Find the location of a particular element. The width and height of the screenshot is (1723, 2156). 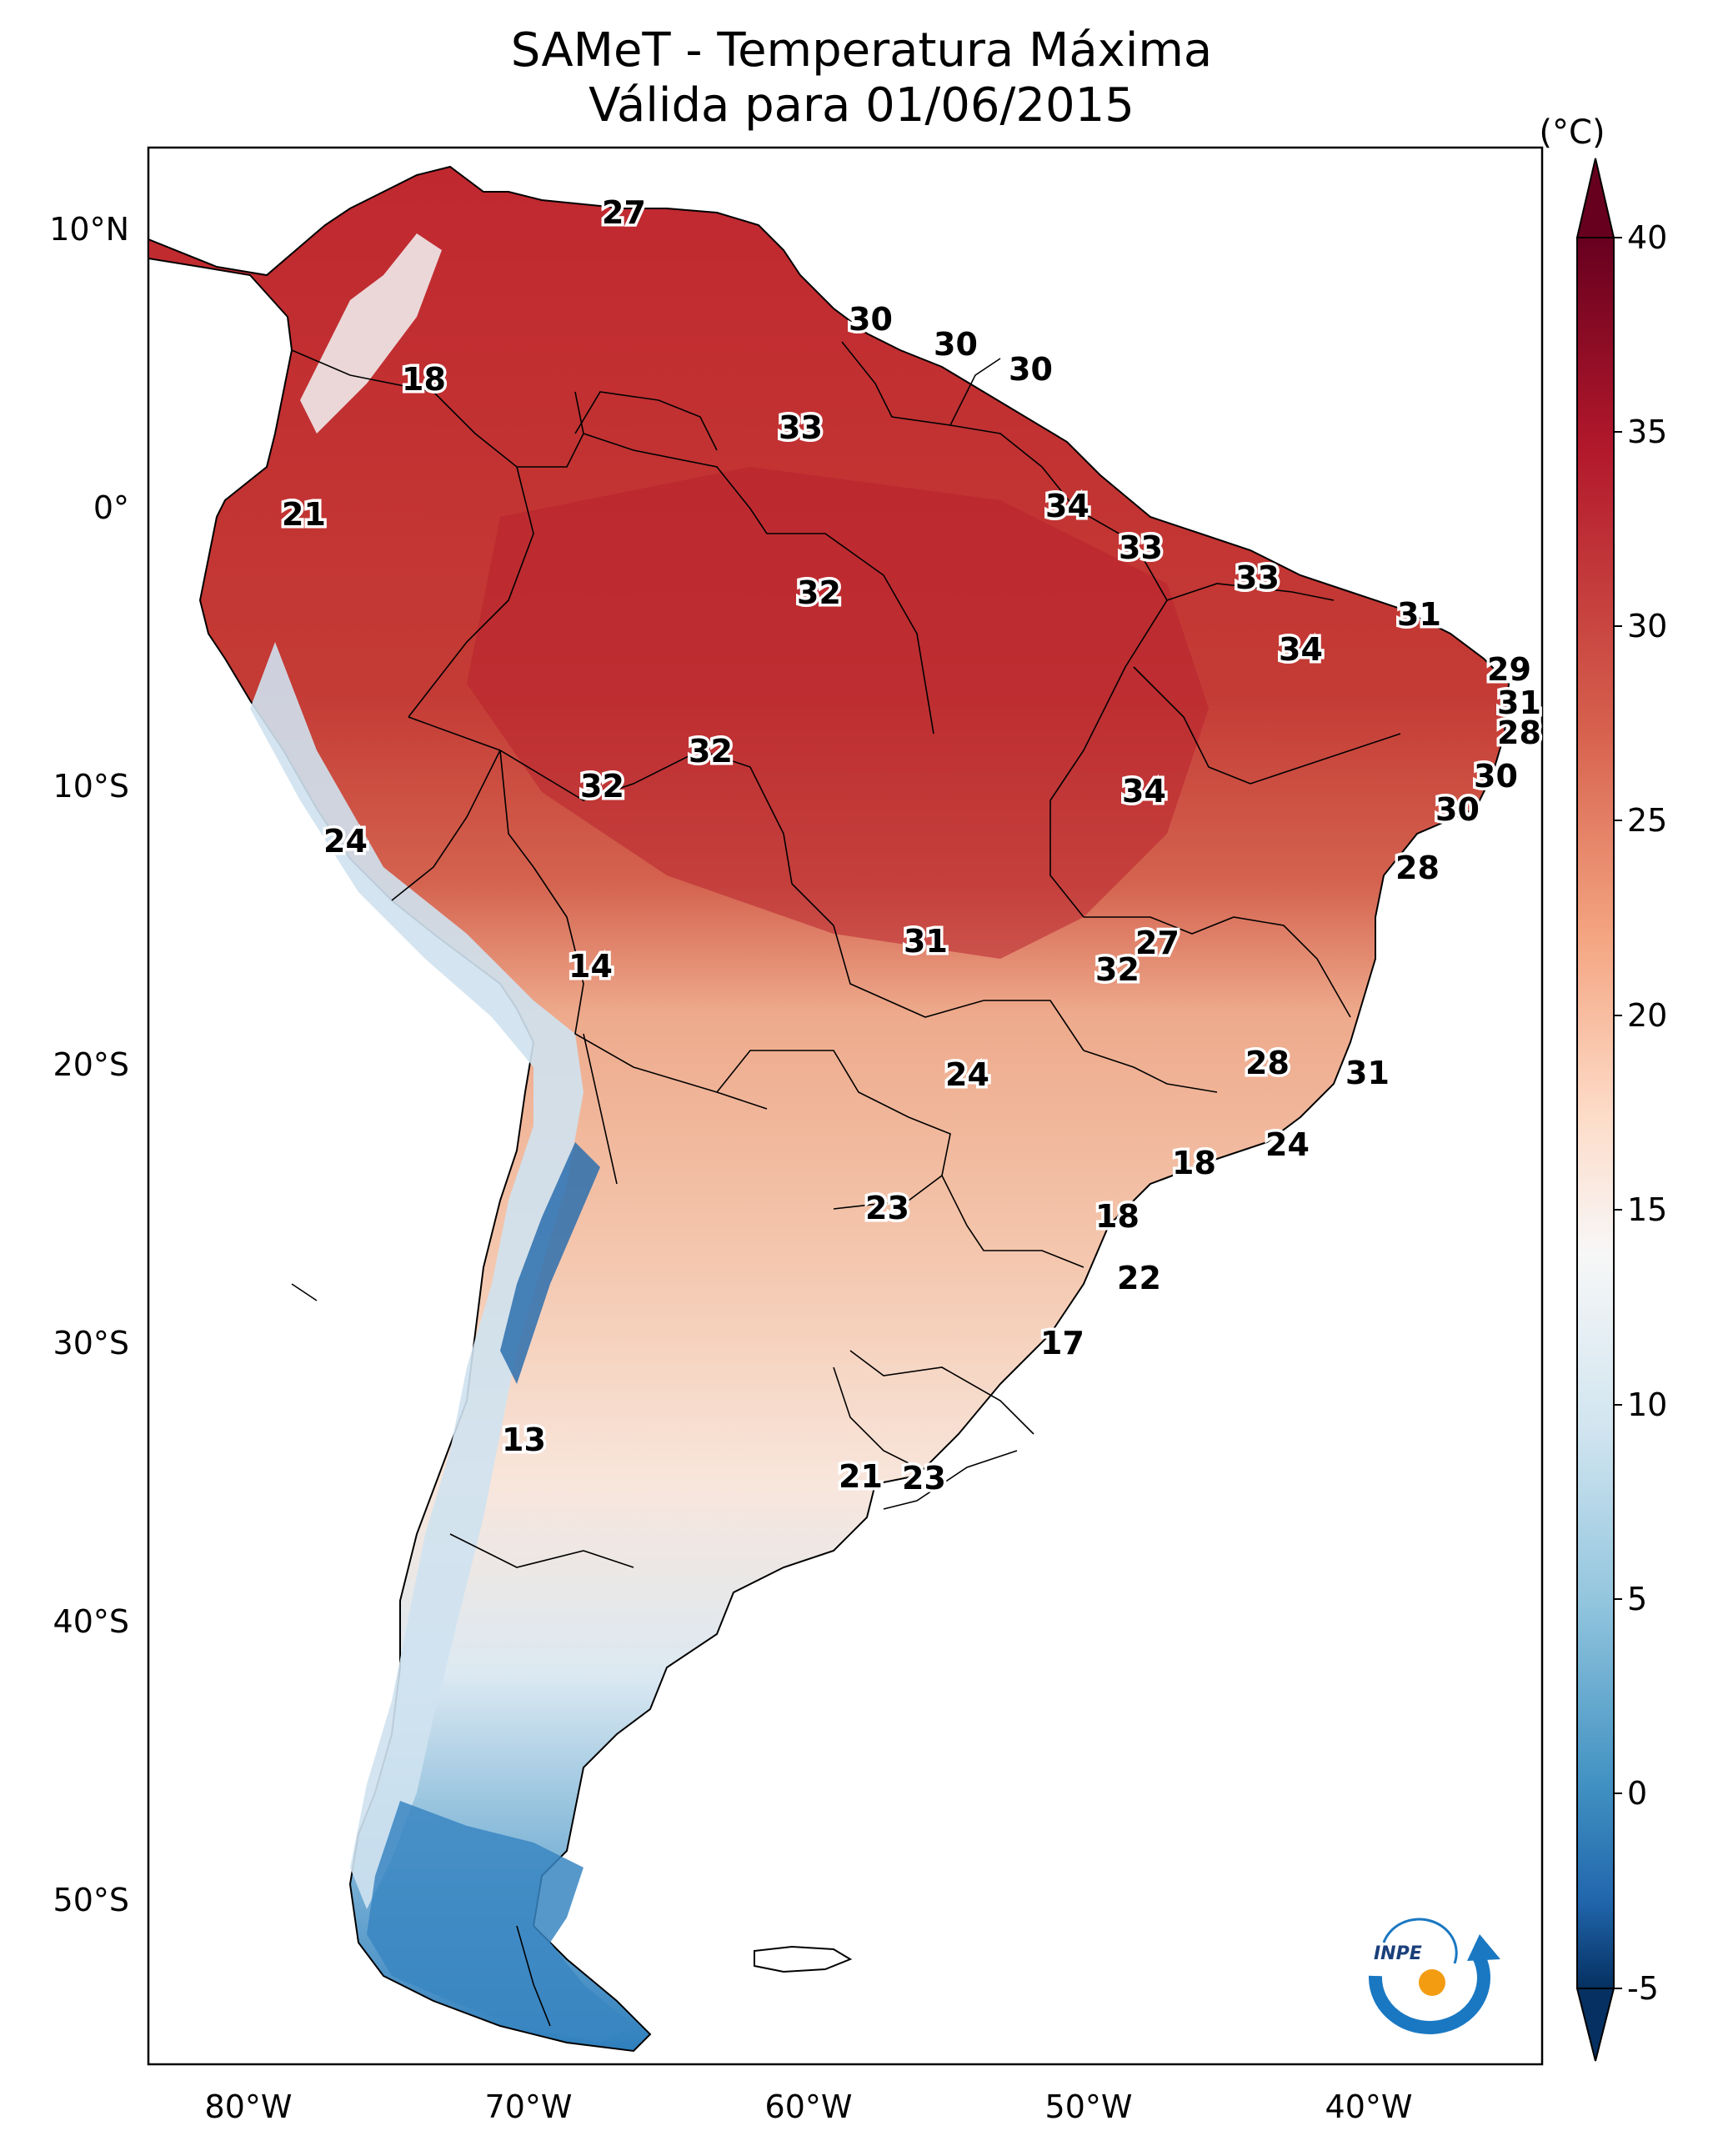

amazon-warm-core is located at coordinates (838, 713).